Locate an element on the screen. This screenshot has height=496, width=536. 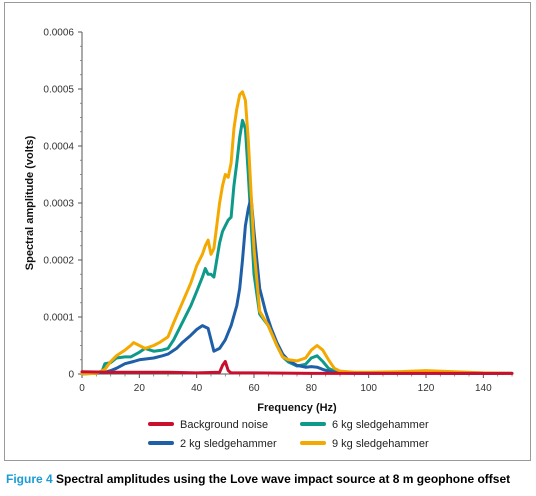
x-tick-label: 140 is located at coordinates (483, 388).